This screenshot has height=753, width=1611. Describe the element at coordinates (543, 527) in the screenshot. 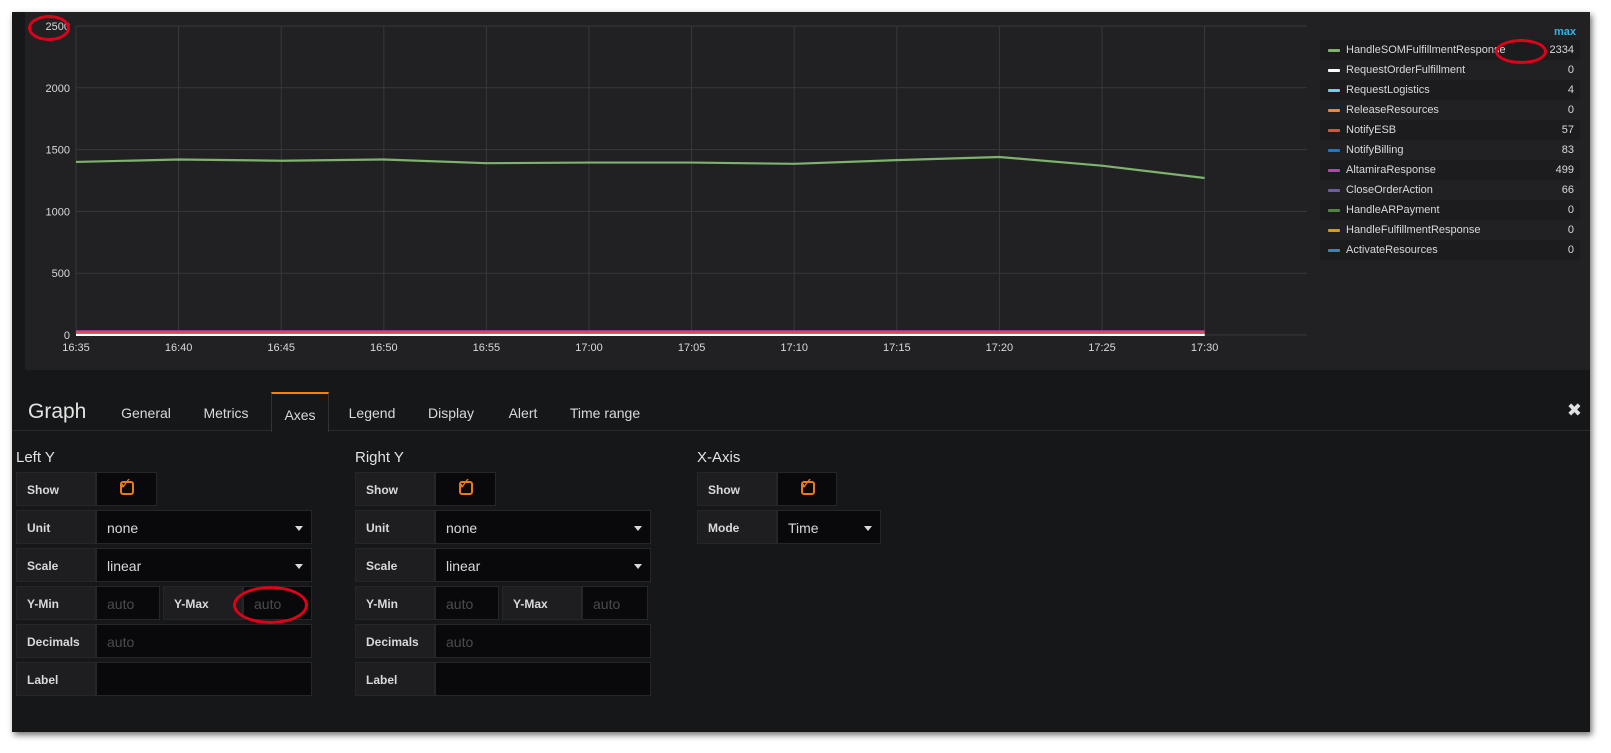

I see `right-y-unit-select: none` at that location.